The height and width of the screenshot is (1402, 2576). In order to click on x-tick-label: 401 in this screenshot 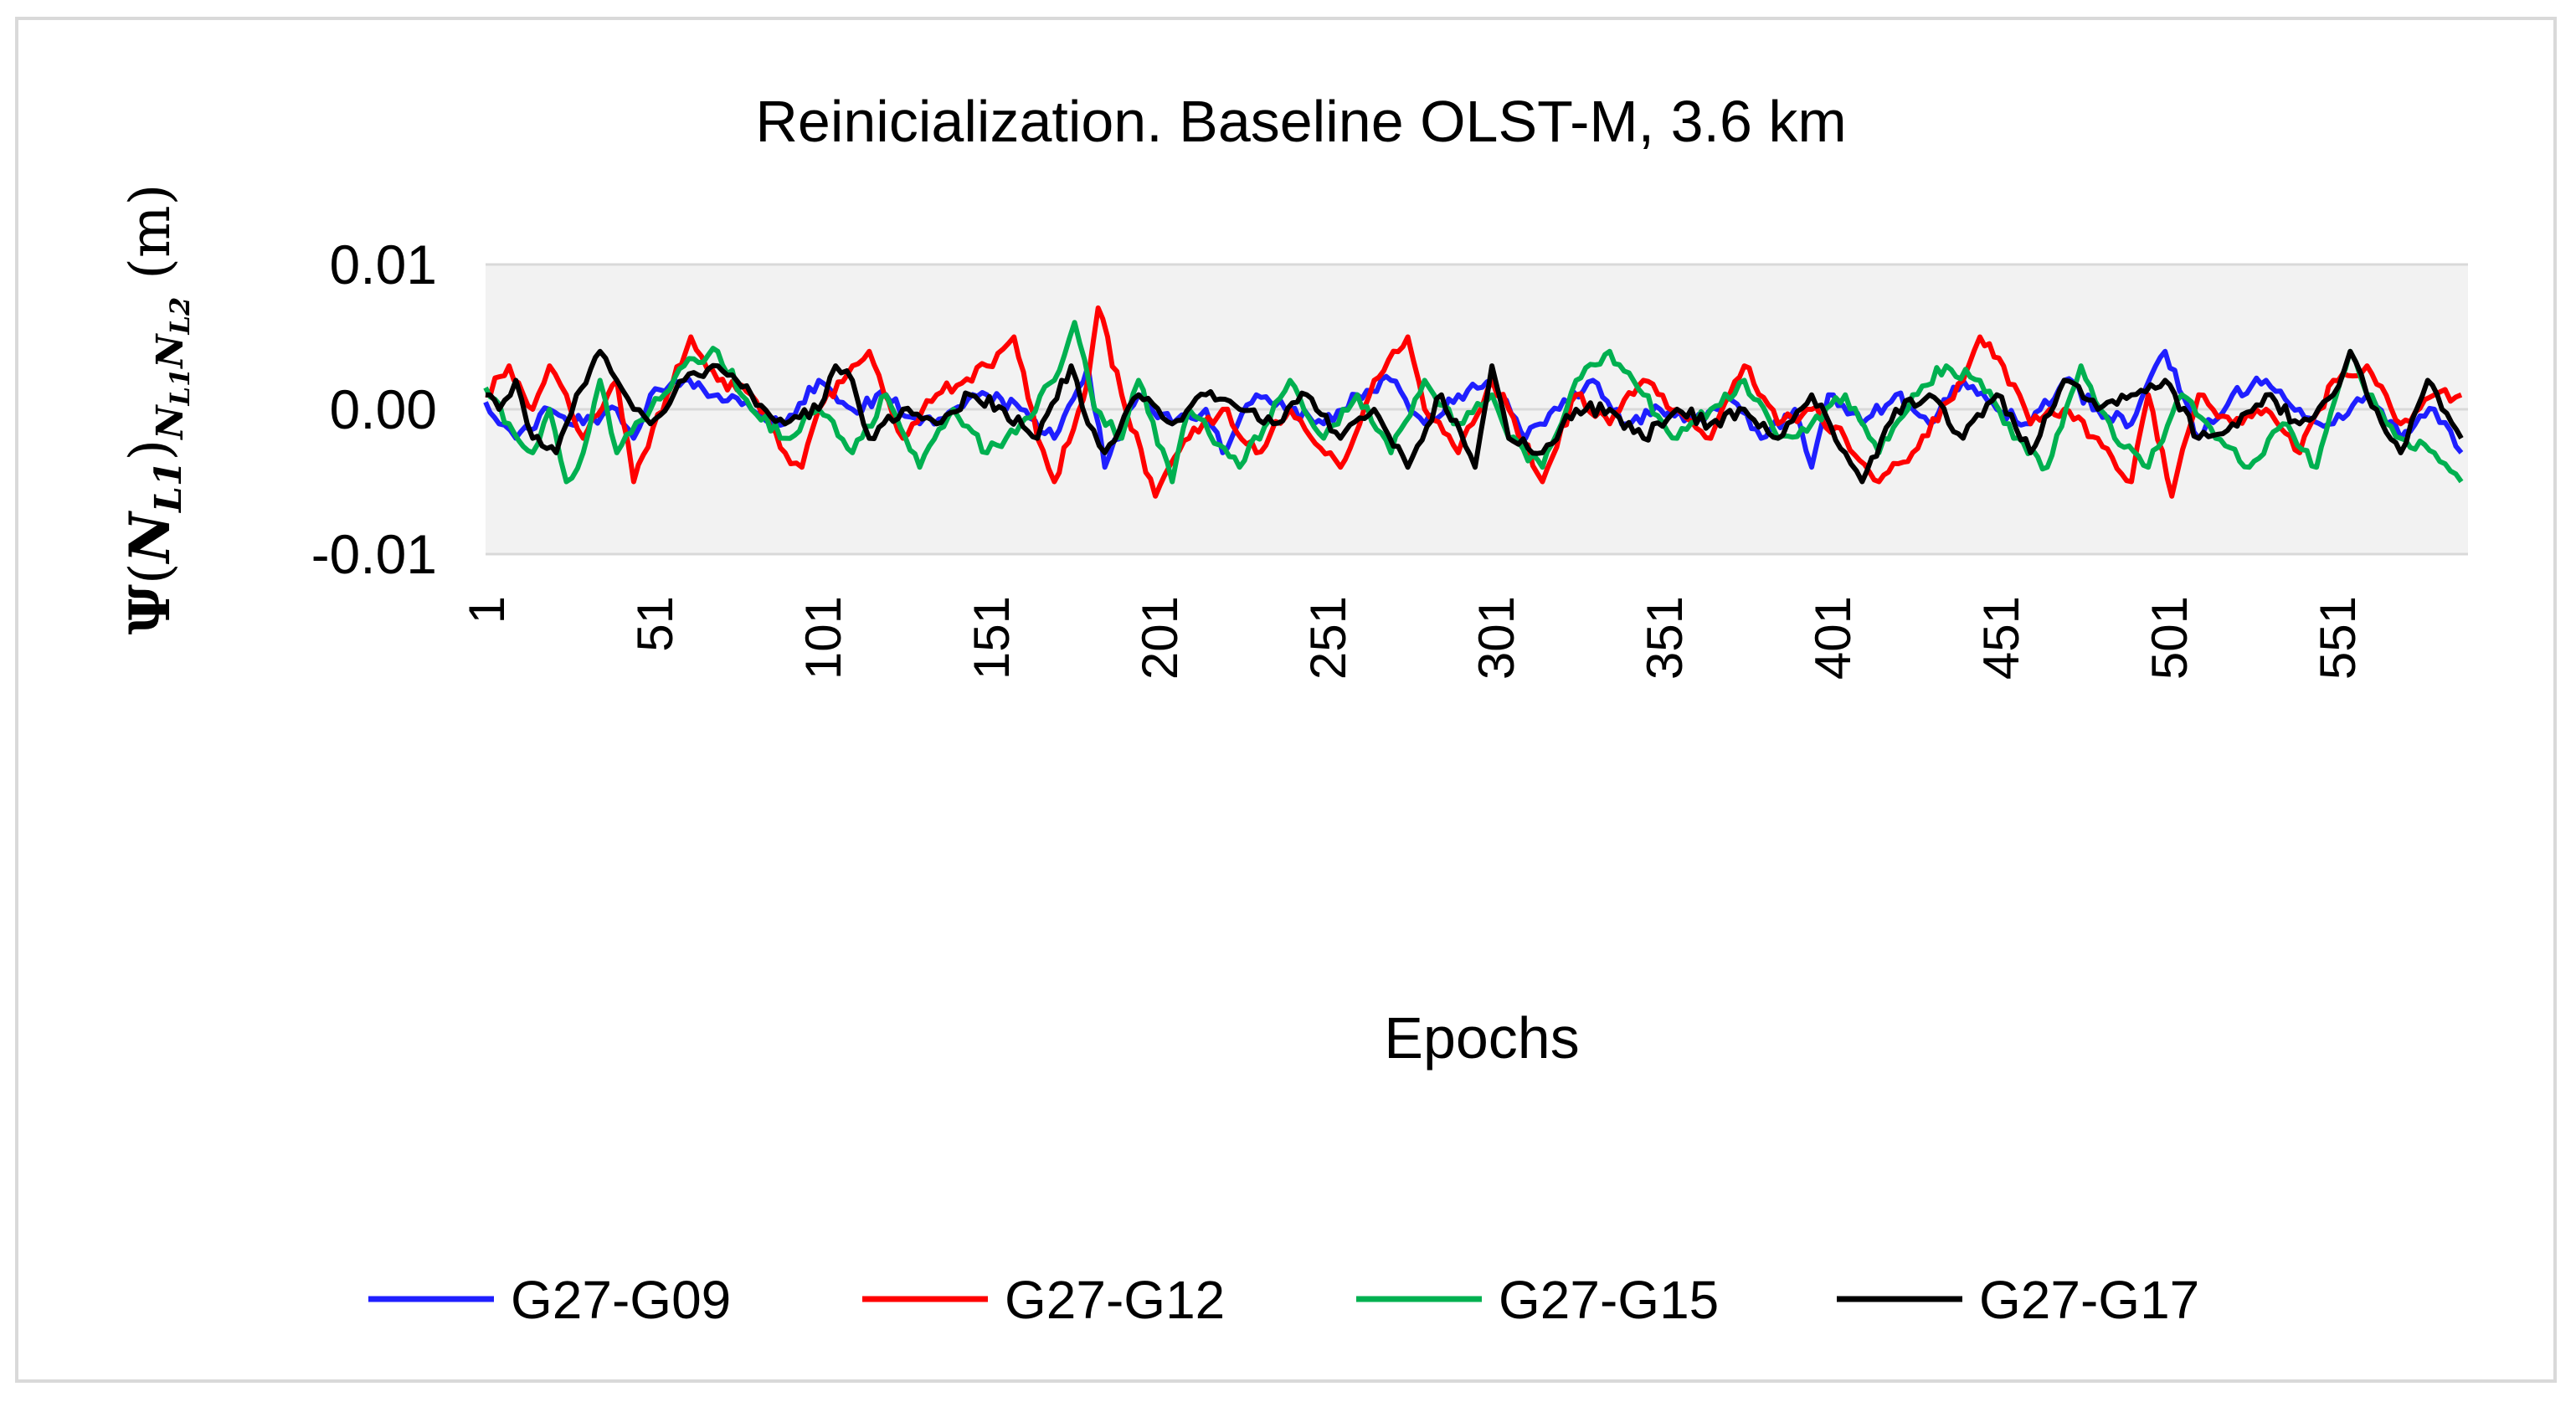, I will do `click(1833, 638)`.